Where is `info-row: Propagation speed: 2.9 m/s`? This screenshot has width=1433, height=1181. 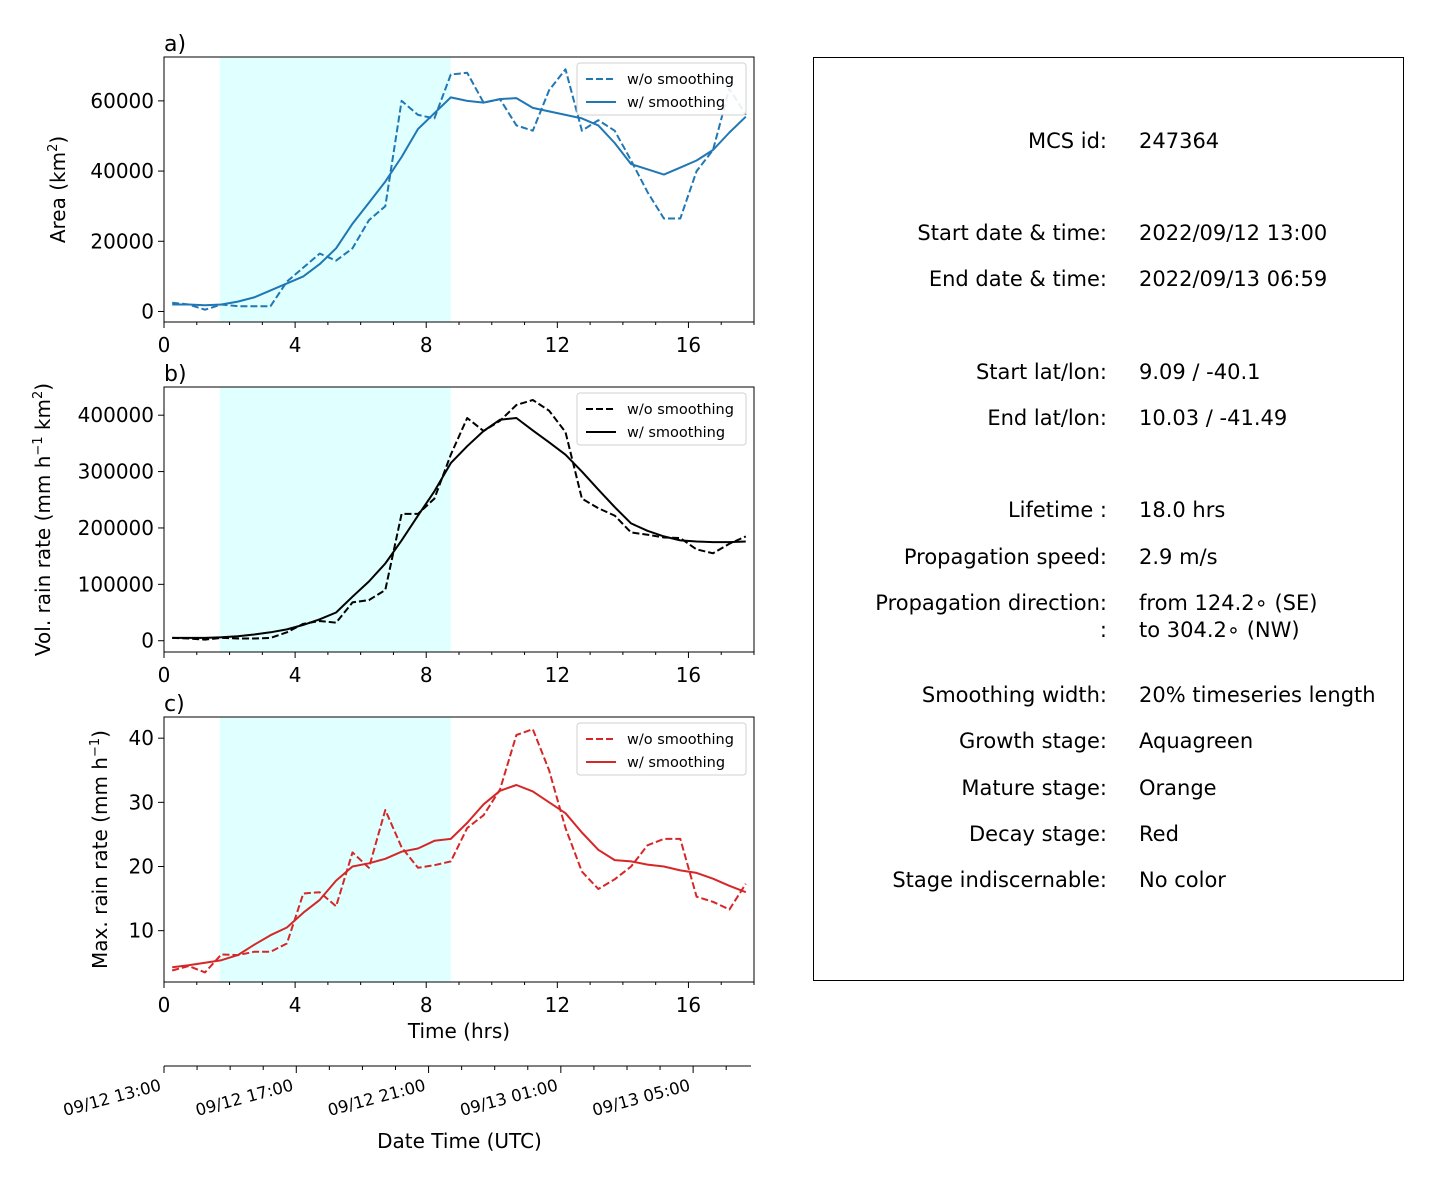 info-row: Propagation speed: 2.9 m/s is located at coordinates (1108, 558).